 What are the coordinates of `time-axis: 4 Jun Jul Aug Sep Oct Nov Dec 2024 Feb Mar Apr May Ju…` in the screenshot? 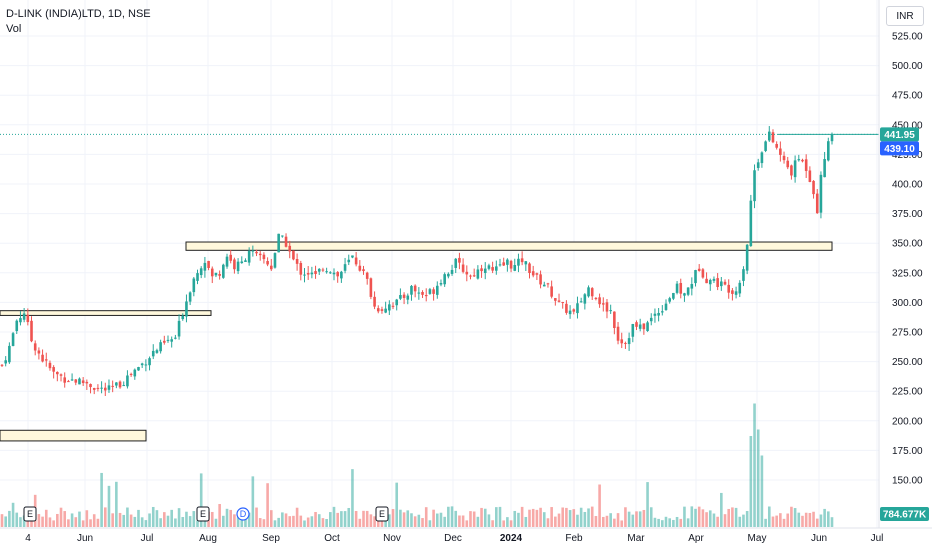 It's located at (454, 538).